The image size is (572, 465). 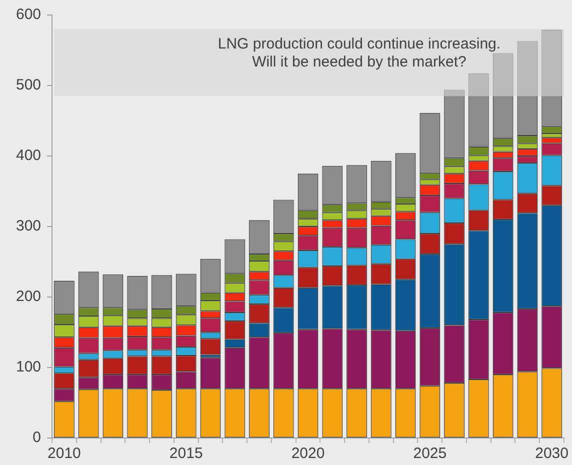 I want to click on x-tick-label: 2025, so click(x=430, y=453).